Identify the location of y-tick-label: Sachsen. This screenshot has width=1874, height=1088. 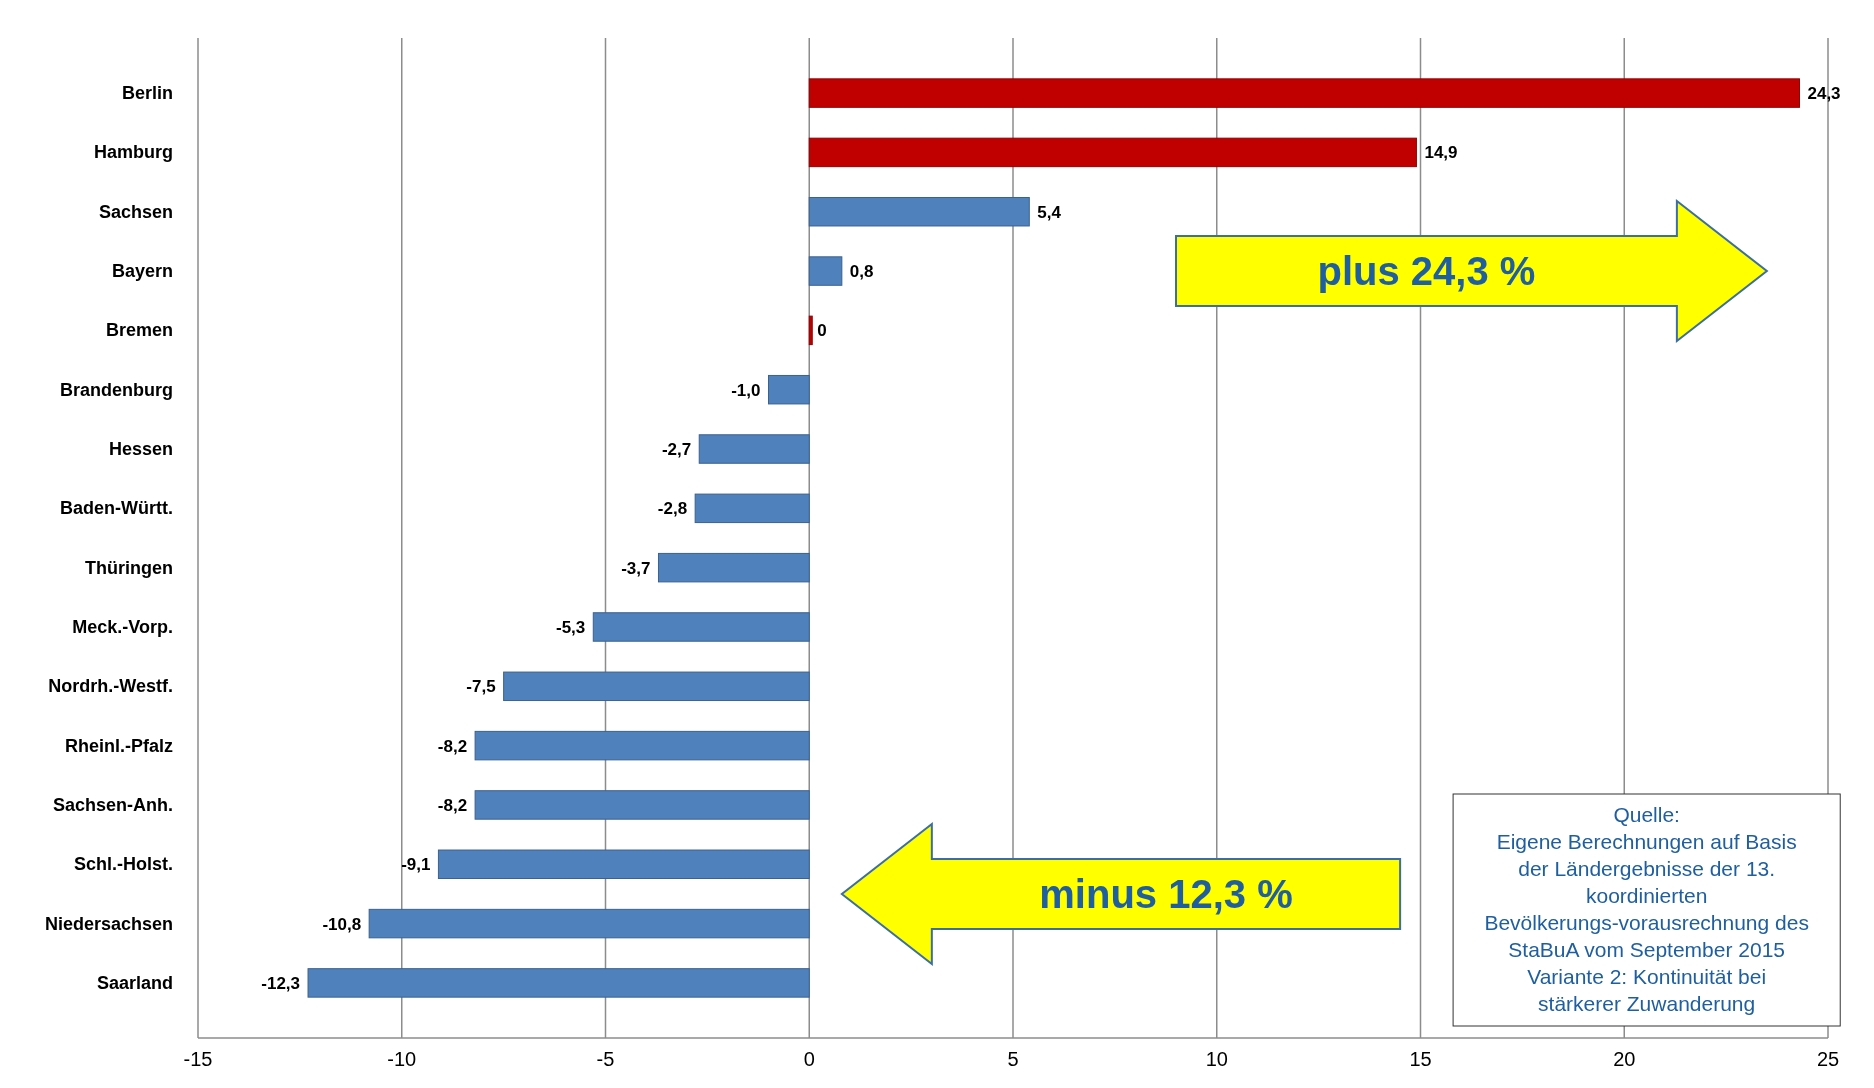
(135, 211).